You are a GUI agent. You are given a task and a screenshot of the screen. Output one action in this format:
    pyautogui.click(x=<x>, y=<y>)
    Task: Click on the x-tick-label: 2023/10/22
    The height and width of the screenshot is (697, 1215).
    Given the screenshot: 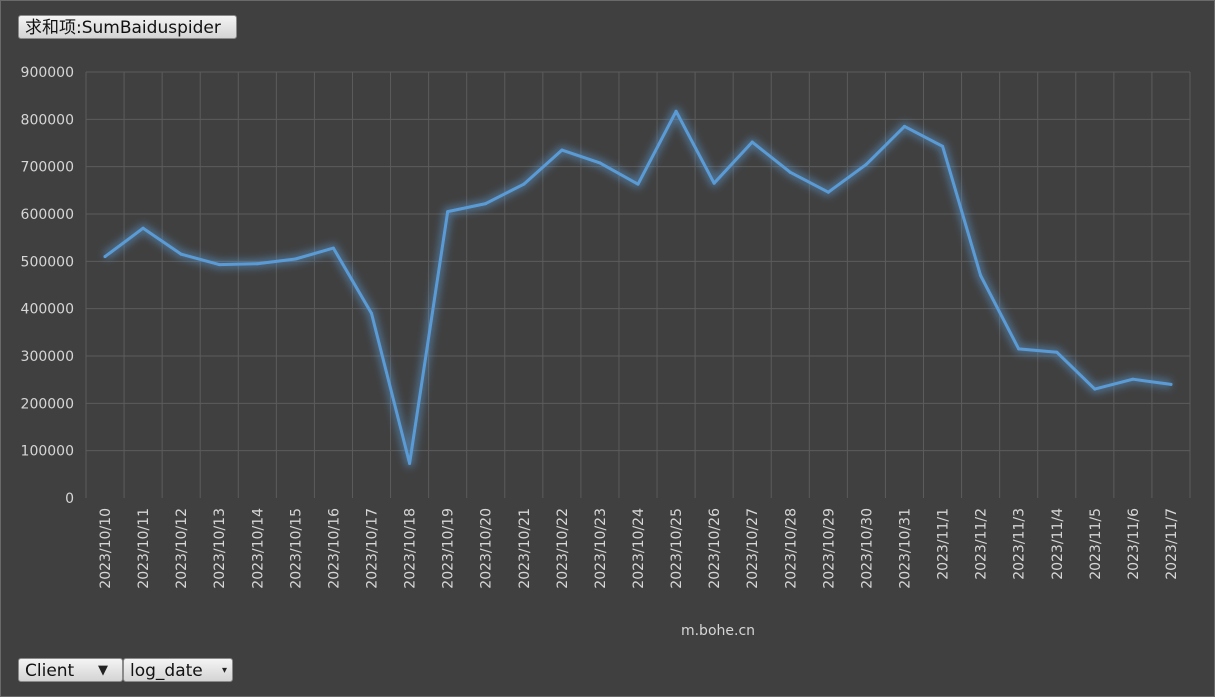 What is the action you would take?
    pyautogui.click(x=563, y=548)
    